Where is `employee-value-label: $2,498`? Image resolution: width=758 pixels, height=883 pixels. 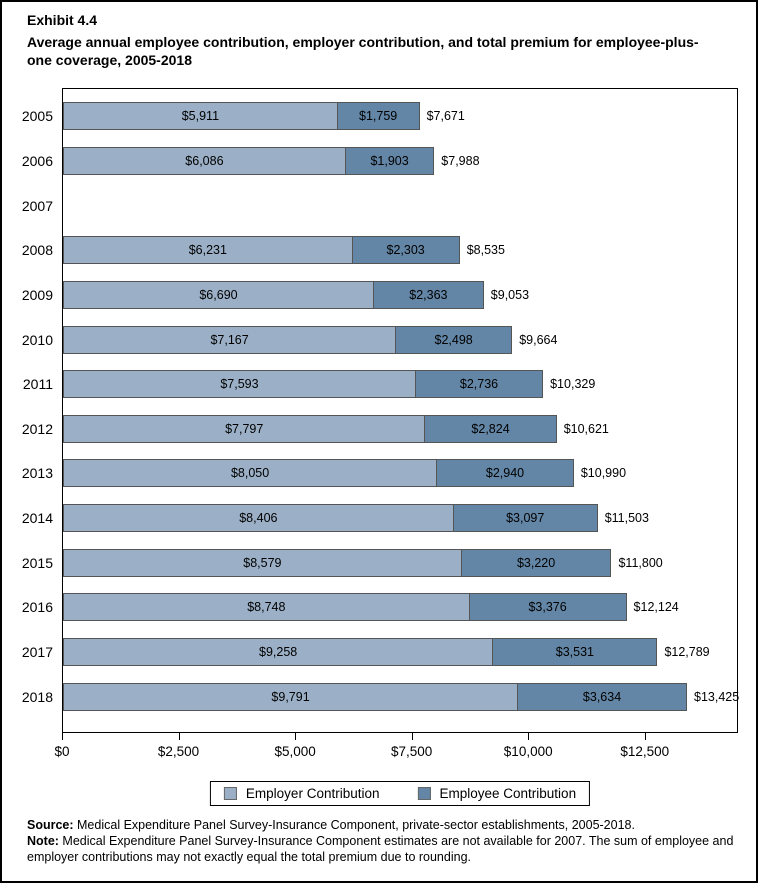
employee-value-label: $2,498 is located at coordinates (453, 339).